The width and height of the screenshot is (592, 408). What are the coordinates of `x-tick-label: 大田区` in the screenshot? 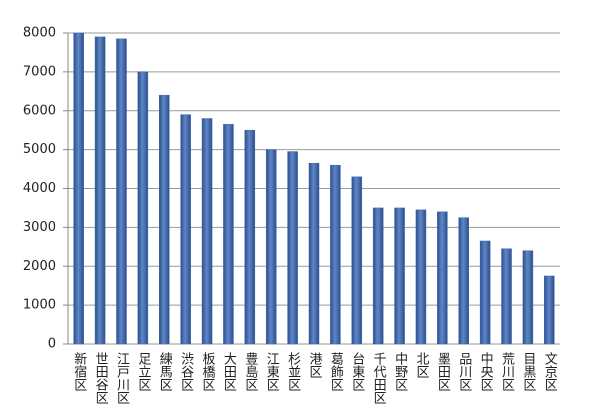 It's located at (229, 371).